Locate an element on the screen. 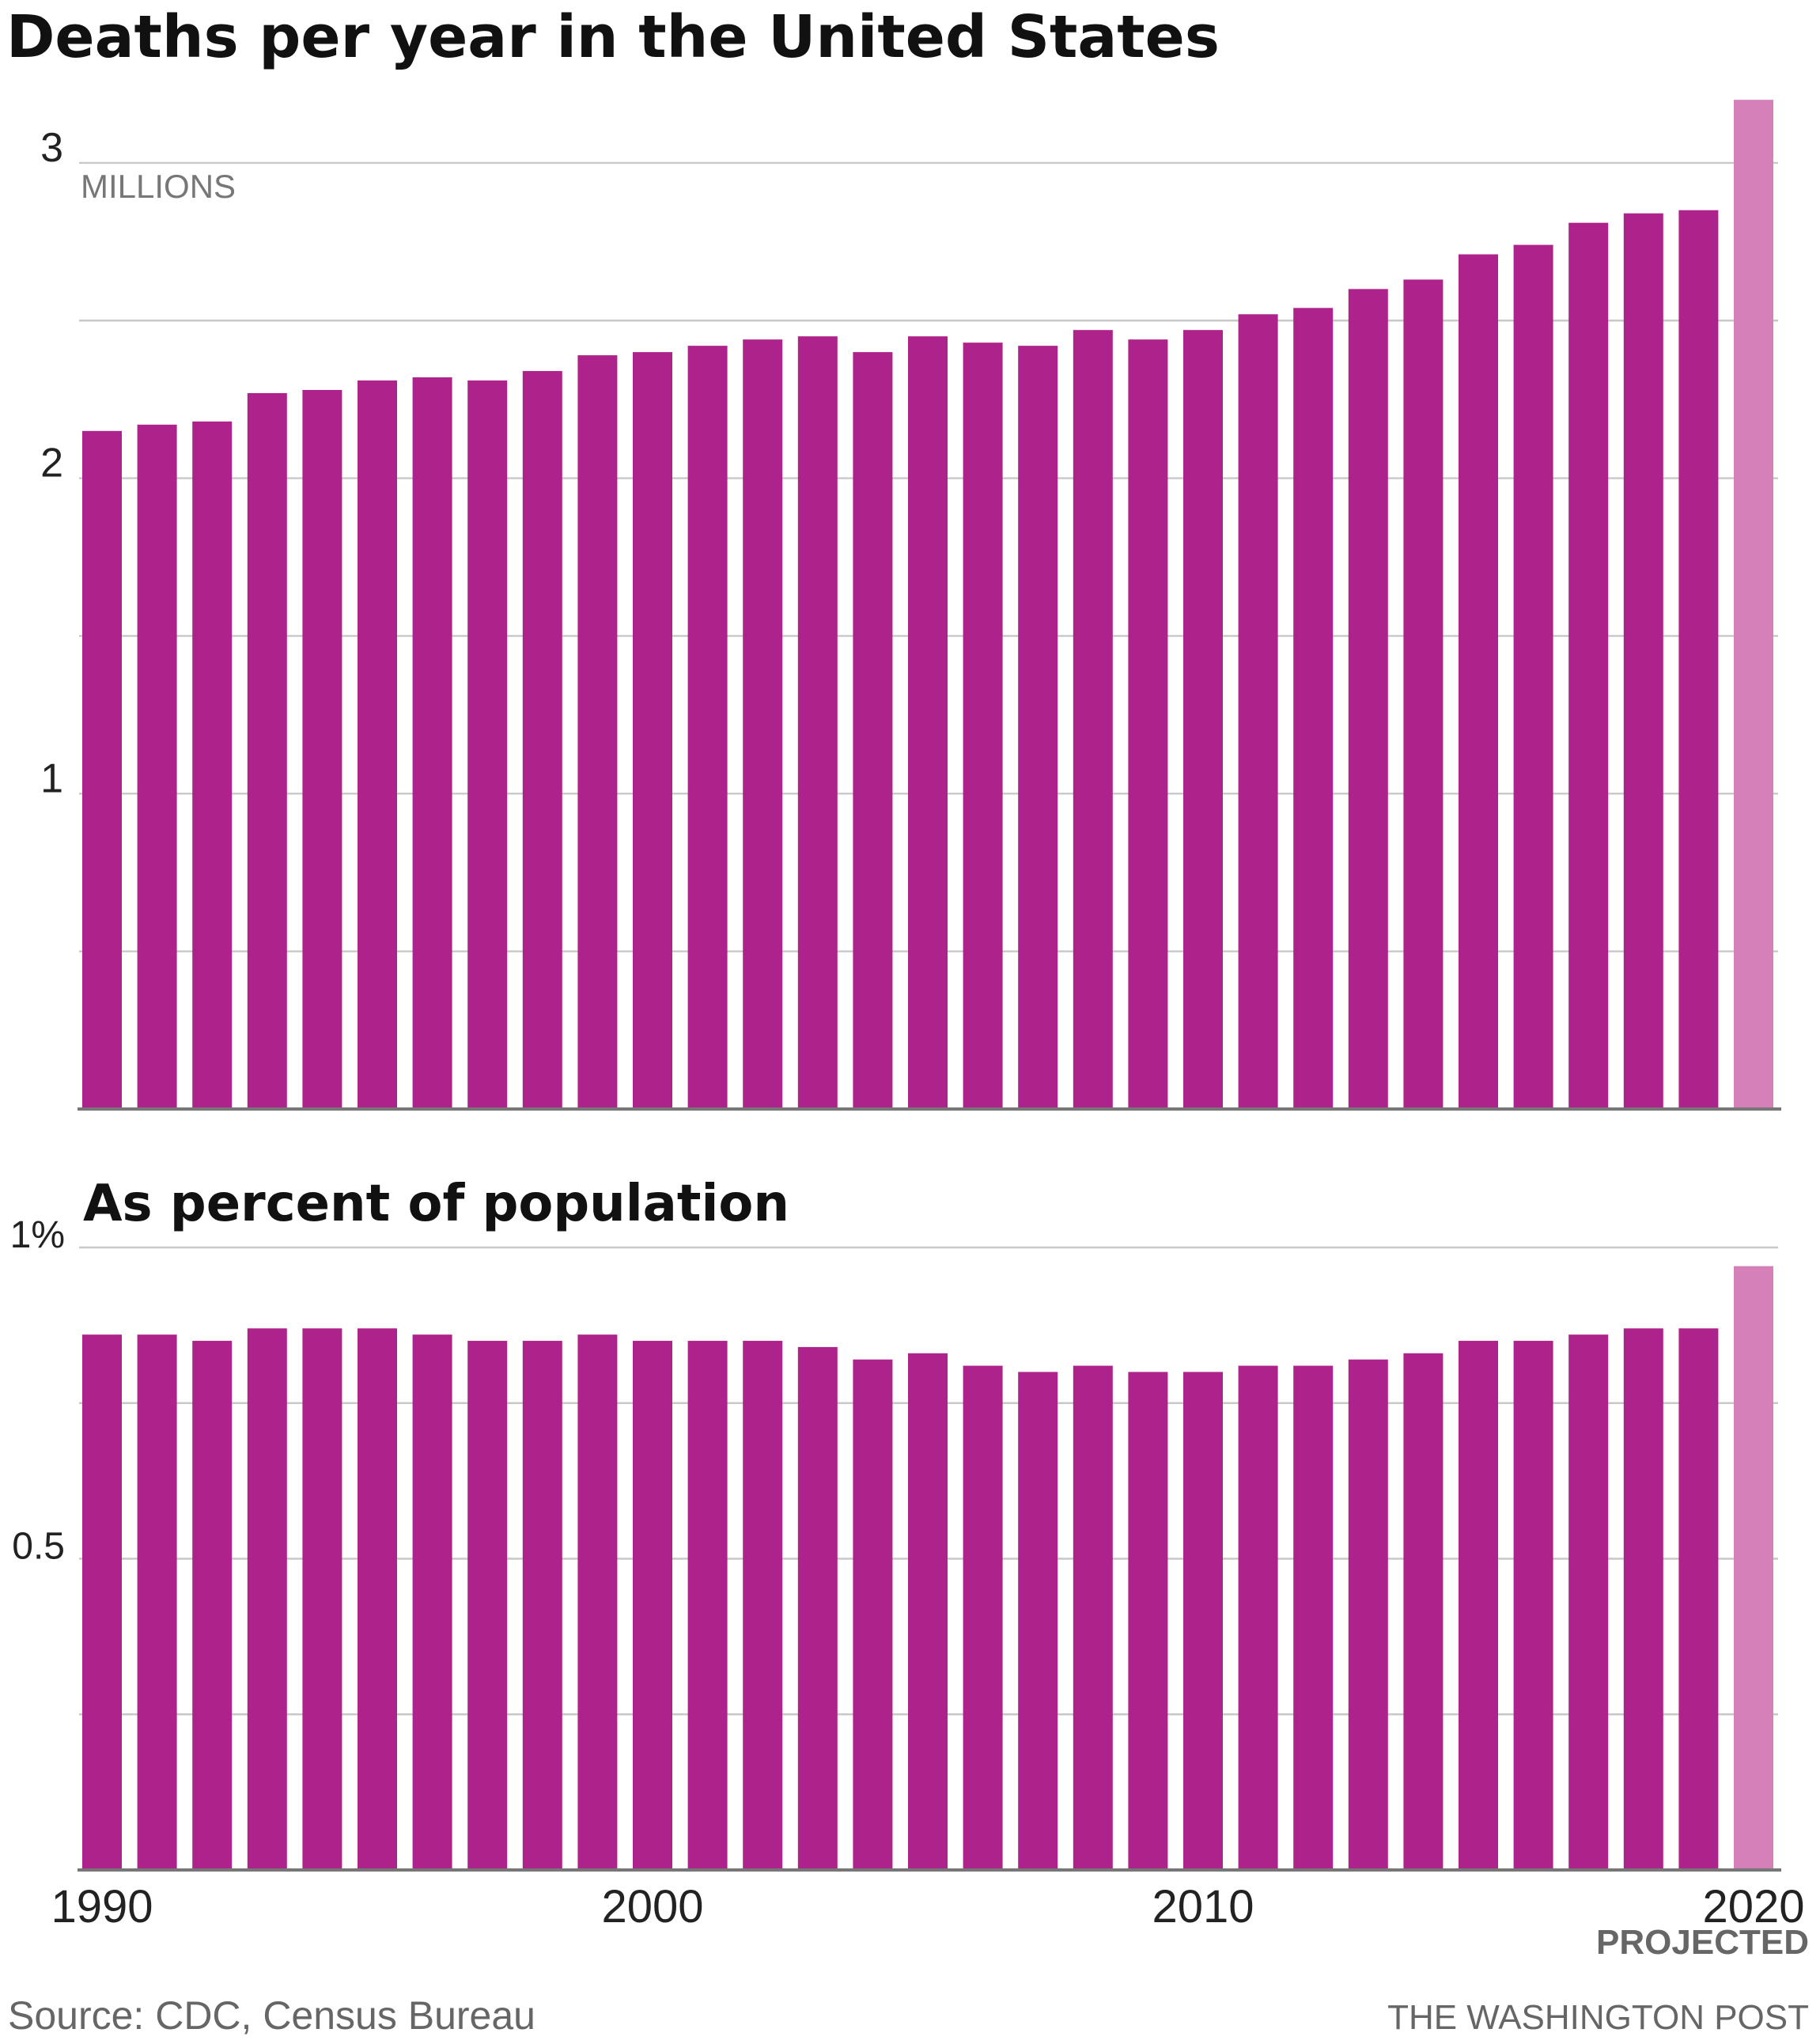 The width and height of the screenshot is (1820, 2044). y-tick-label: 1% is located at coordinates (37, 1235).